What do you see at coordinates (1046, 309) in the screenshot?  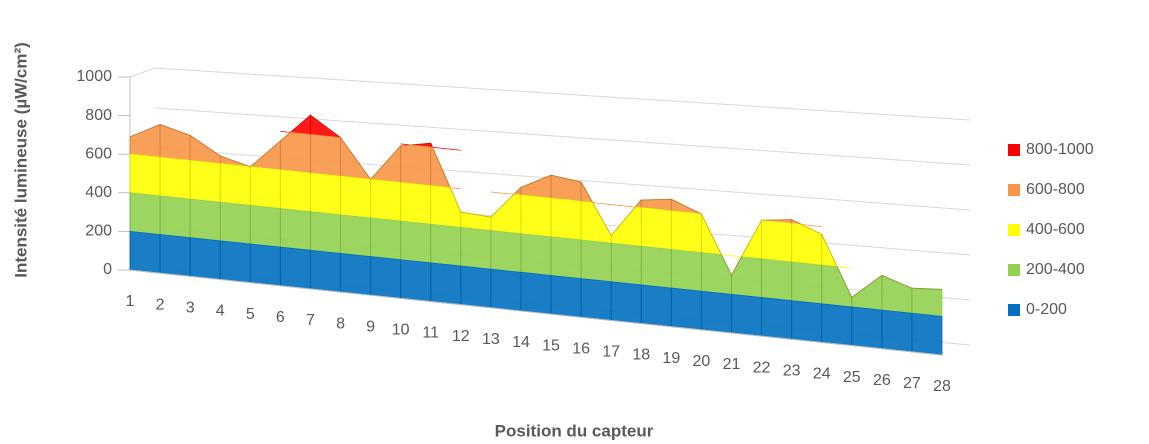 I see `legend-label: 0-200` at bounding box center [1046, 309].